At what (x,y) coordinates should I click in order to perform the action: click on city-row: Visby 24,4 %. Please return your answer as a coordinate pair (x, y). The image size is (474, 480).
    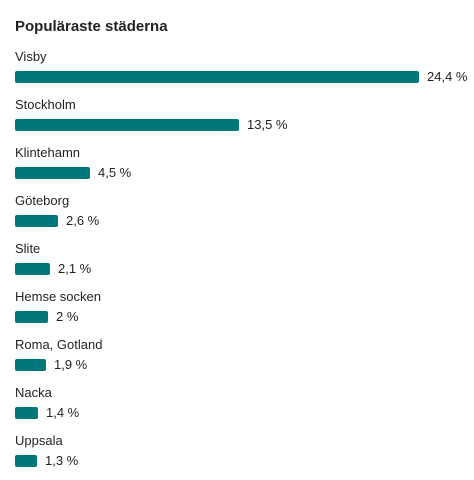
    Looking at the image, I should click on (241, 71).